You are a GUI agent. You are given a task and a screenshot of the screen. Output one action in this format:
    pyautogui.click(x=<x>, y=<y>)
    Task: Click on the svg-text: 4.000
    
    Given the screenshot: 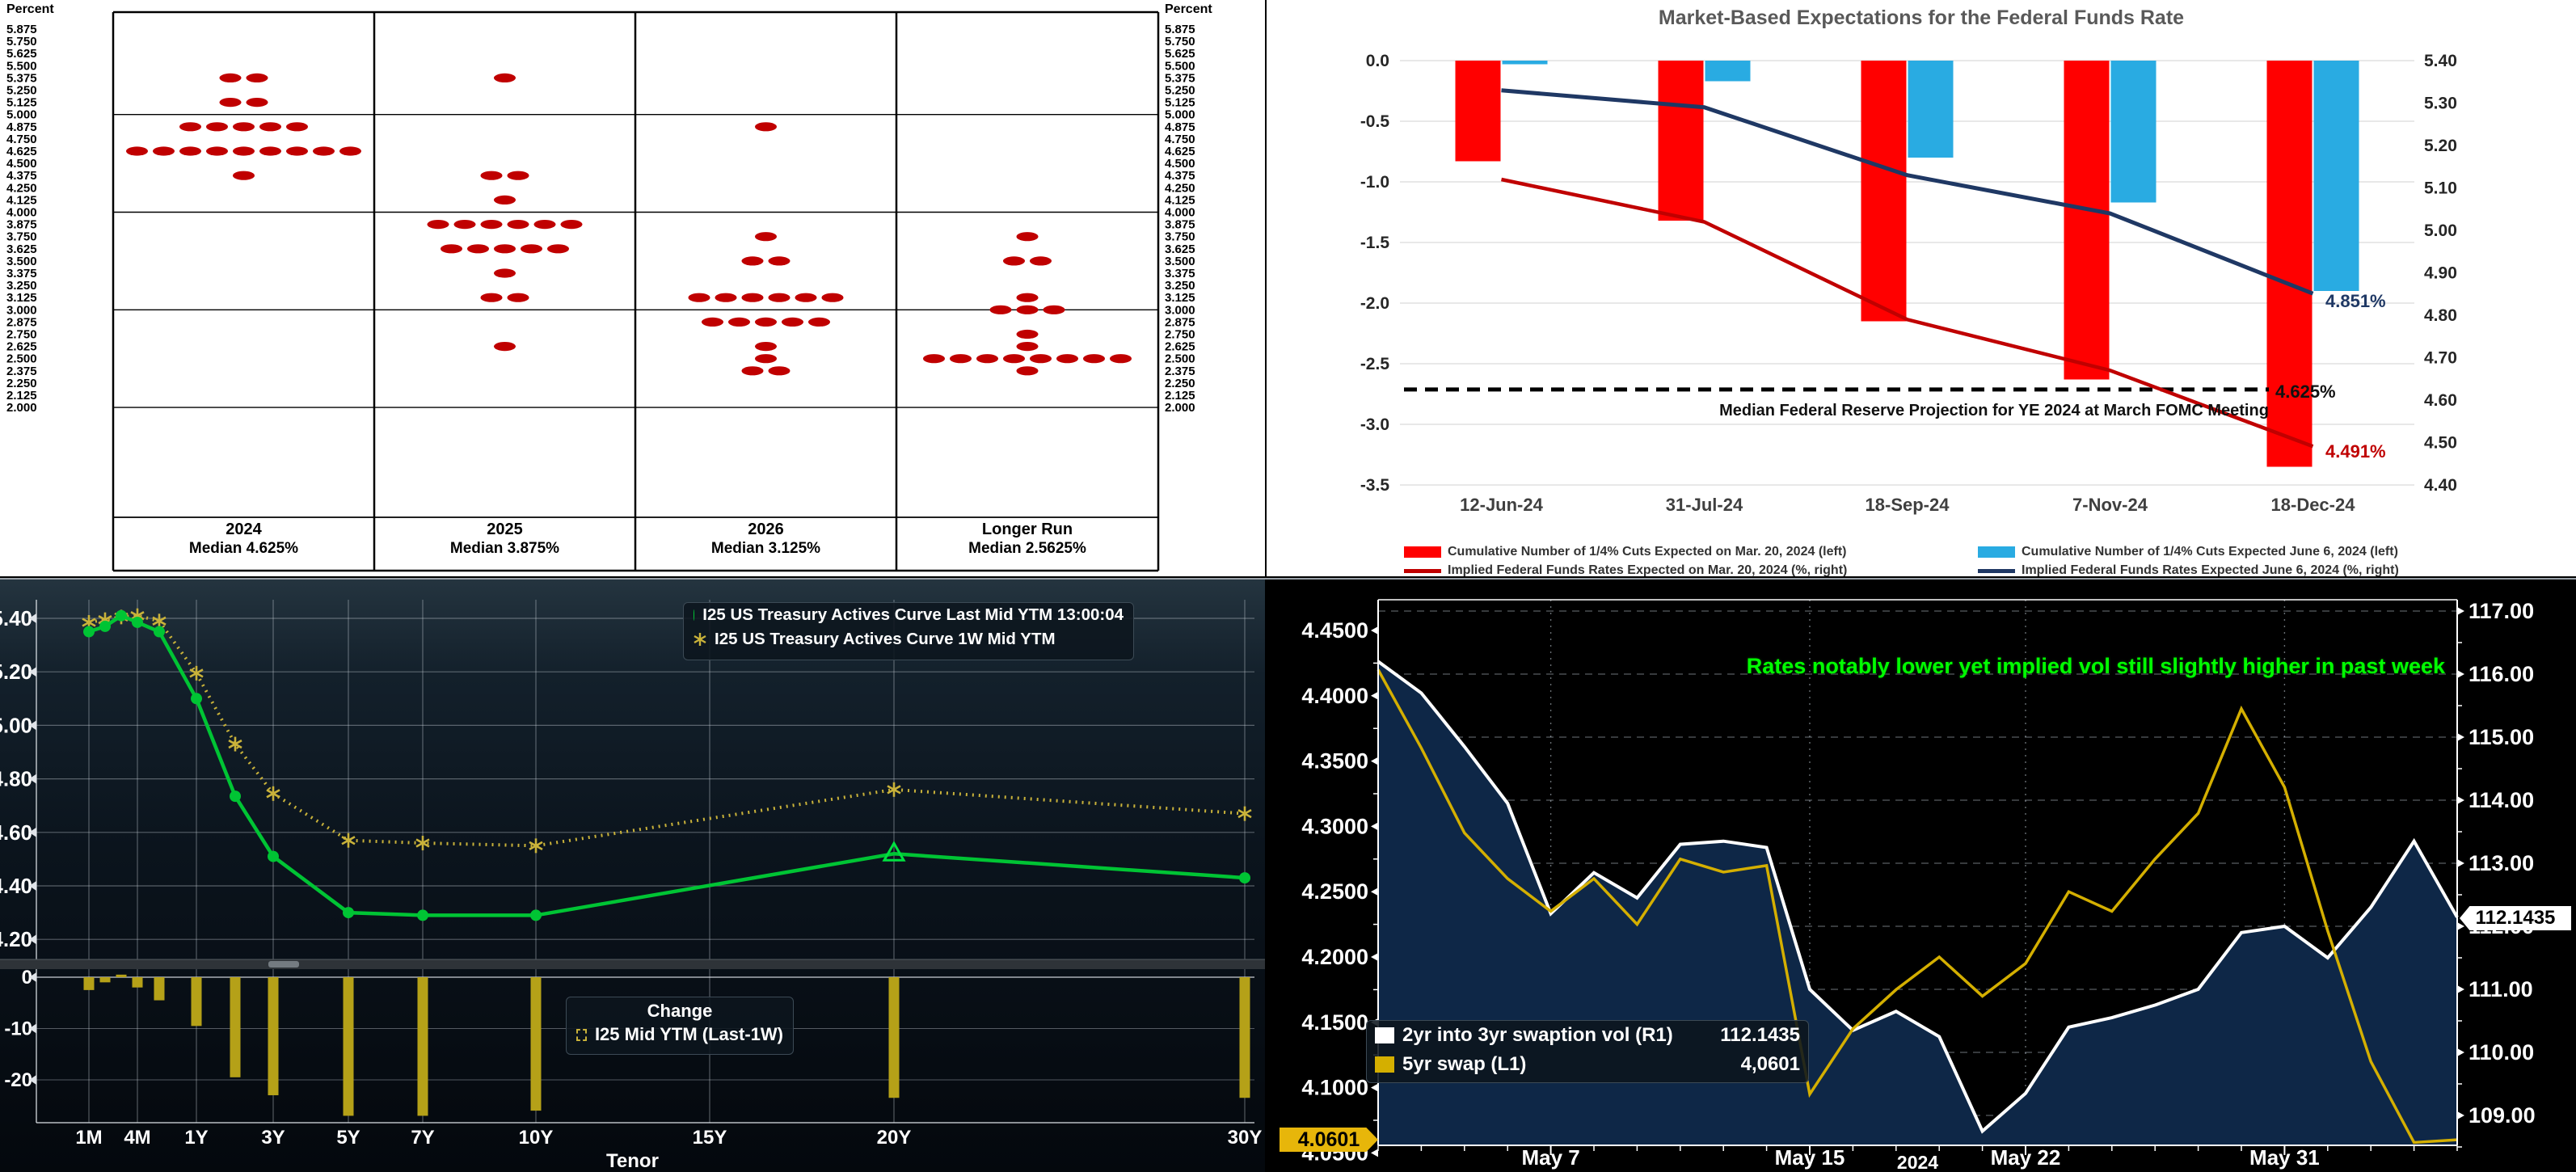 What is the action you would take?
    pyautogui.click(x=1180, y=213)
    